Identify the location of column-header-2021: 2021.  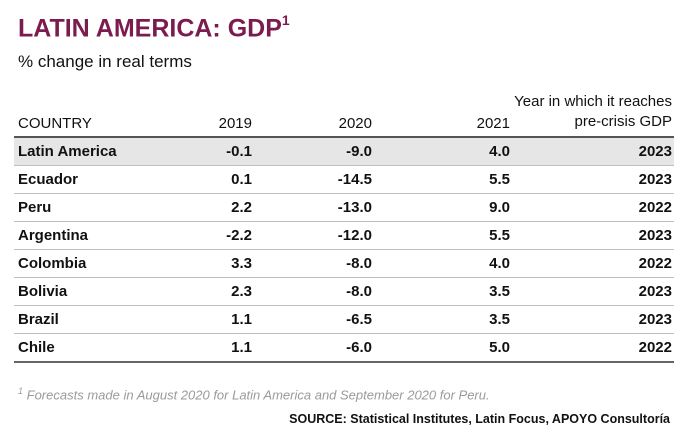
(493, 123).